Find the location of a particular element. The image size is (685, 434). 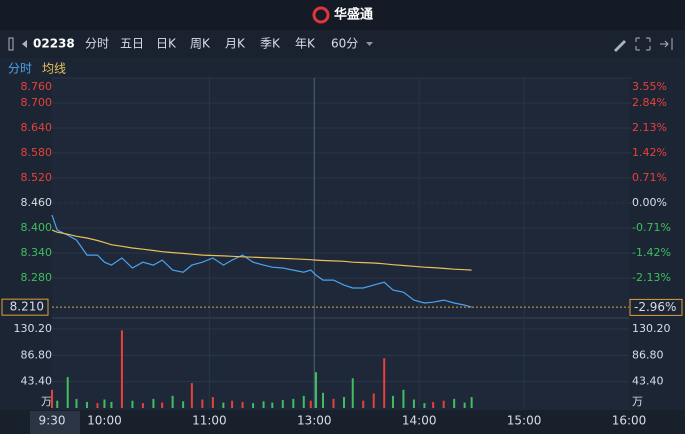

exit-icon is located at coordinates (666, 44).